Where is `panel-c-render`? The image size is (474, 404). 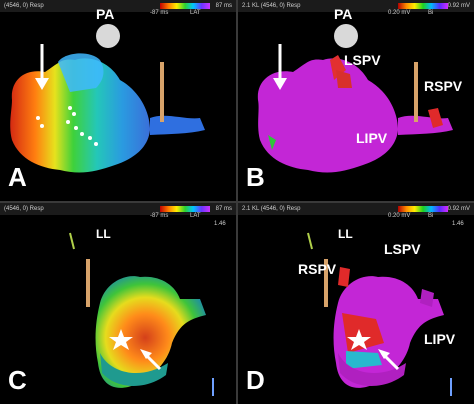 panel-c-render is located at coordinates (141, 314).